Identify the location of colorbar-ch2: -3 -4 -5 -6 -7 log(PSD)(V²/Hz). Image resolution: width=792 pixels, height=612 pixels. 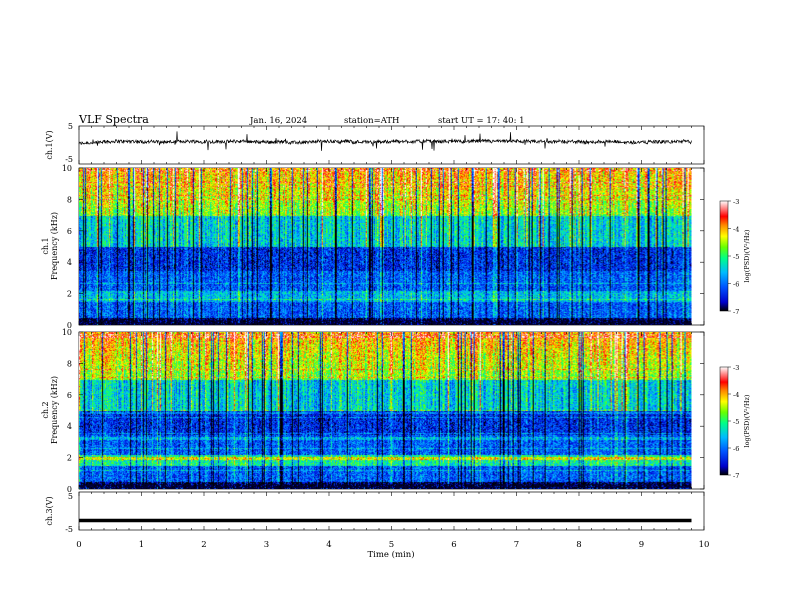
(735, 422).